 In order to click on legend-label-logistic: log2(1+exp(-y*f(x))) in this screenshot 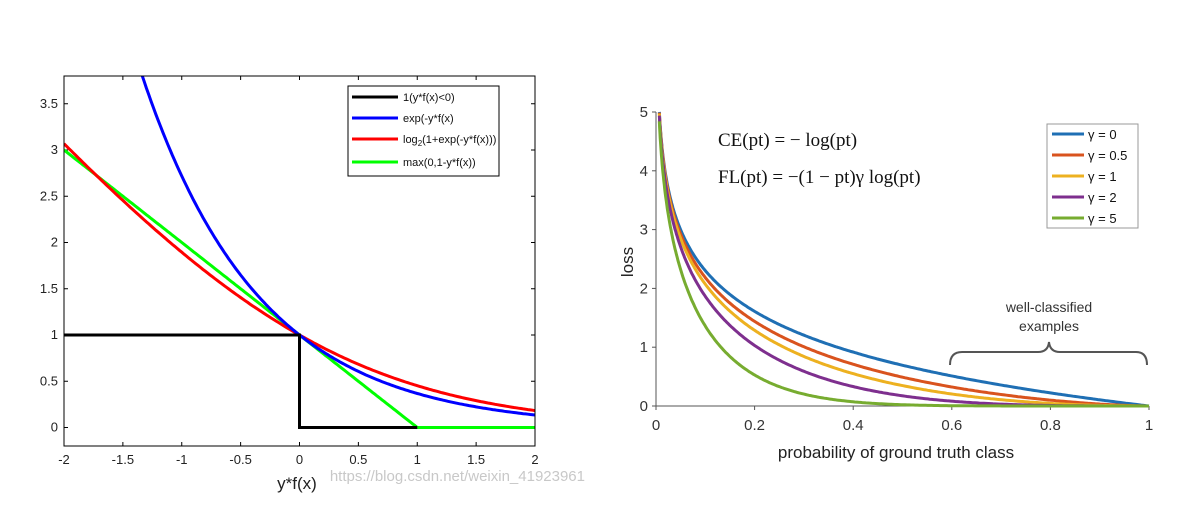, I will do `click(449, 141)`.